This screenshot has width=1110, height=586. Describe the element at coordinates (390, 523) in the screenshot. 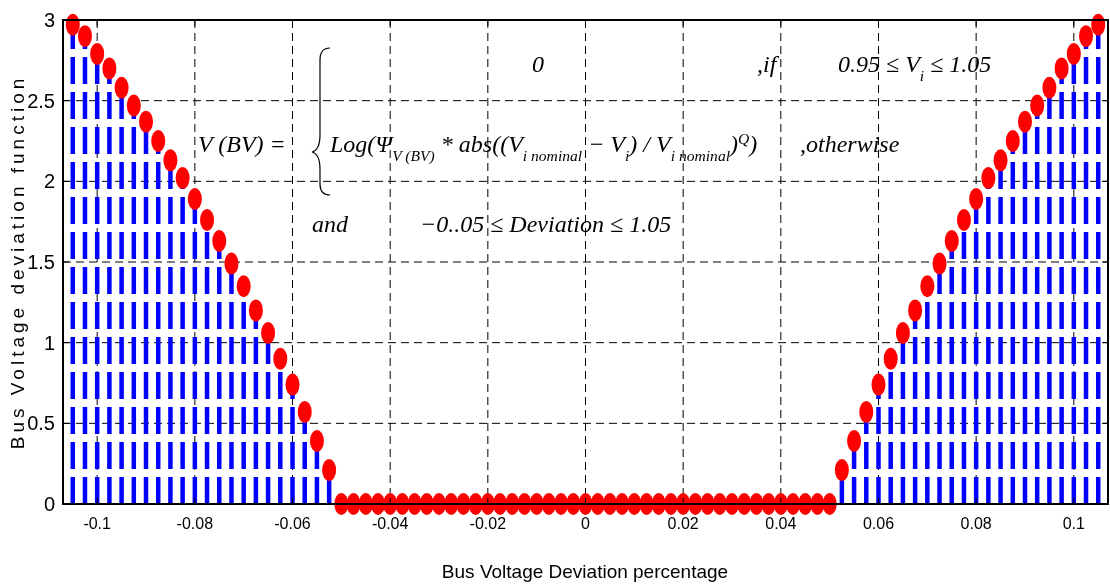

I see `x-tick-label: -0.04` at that location.